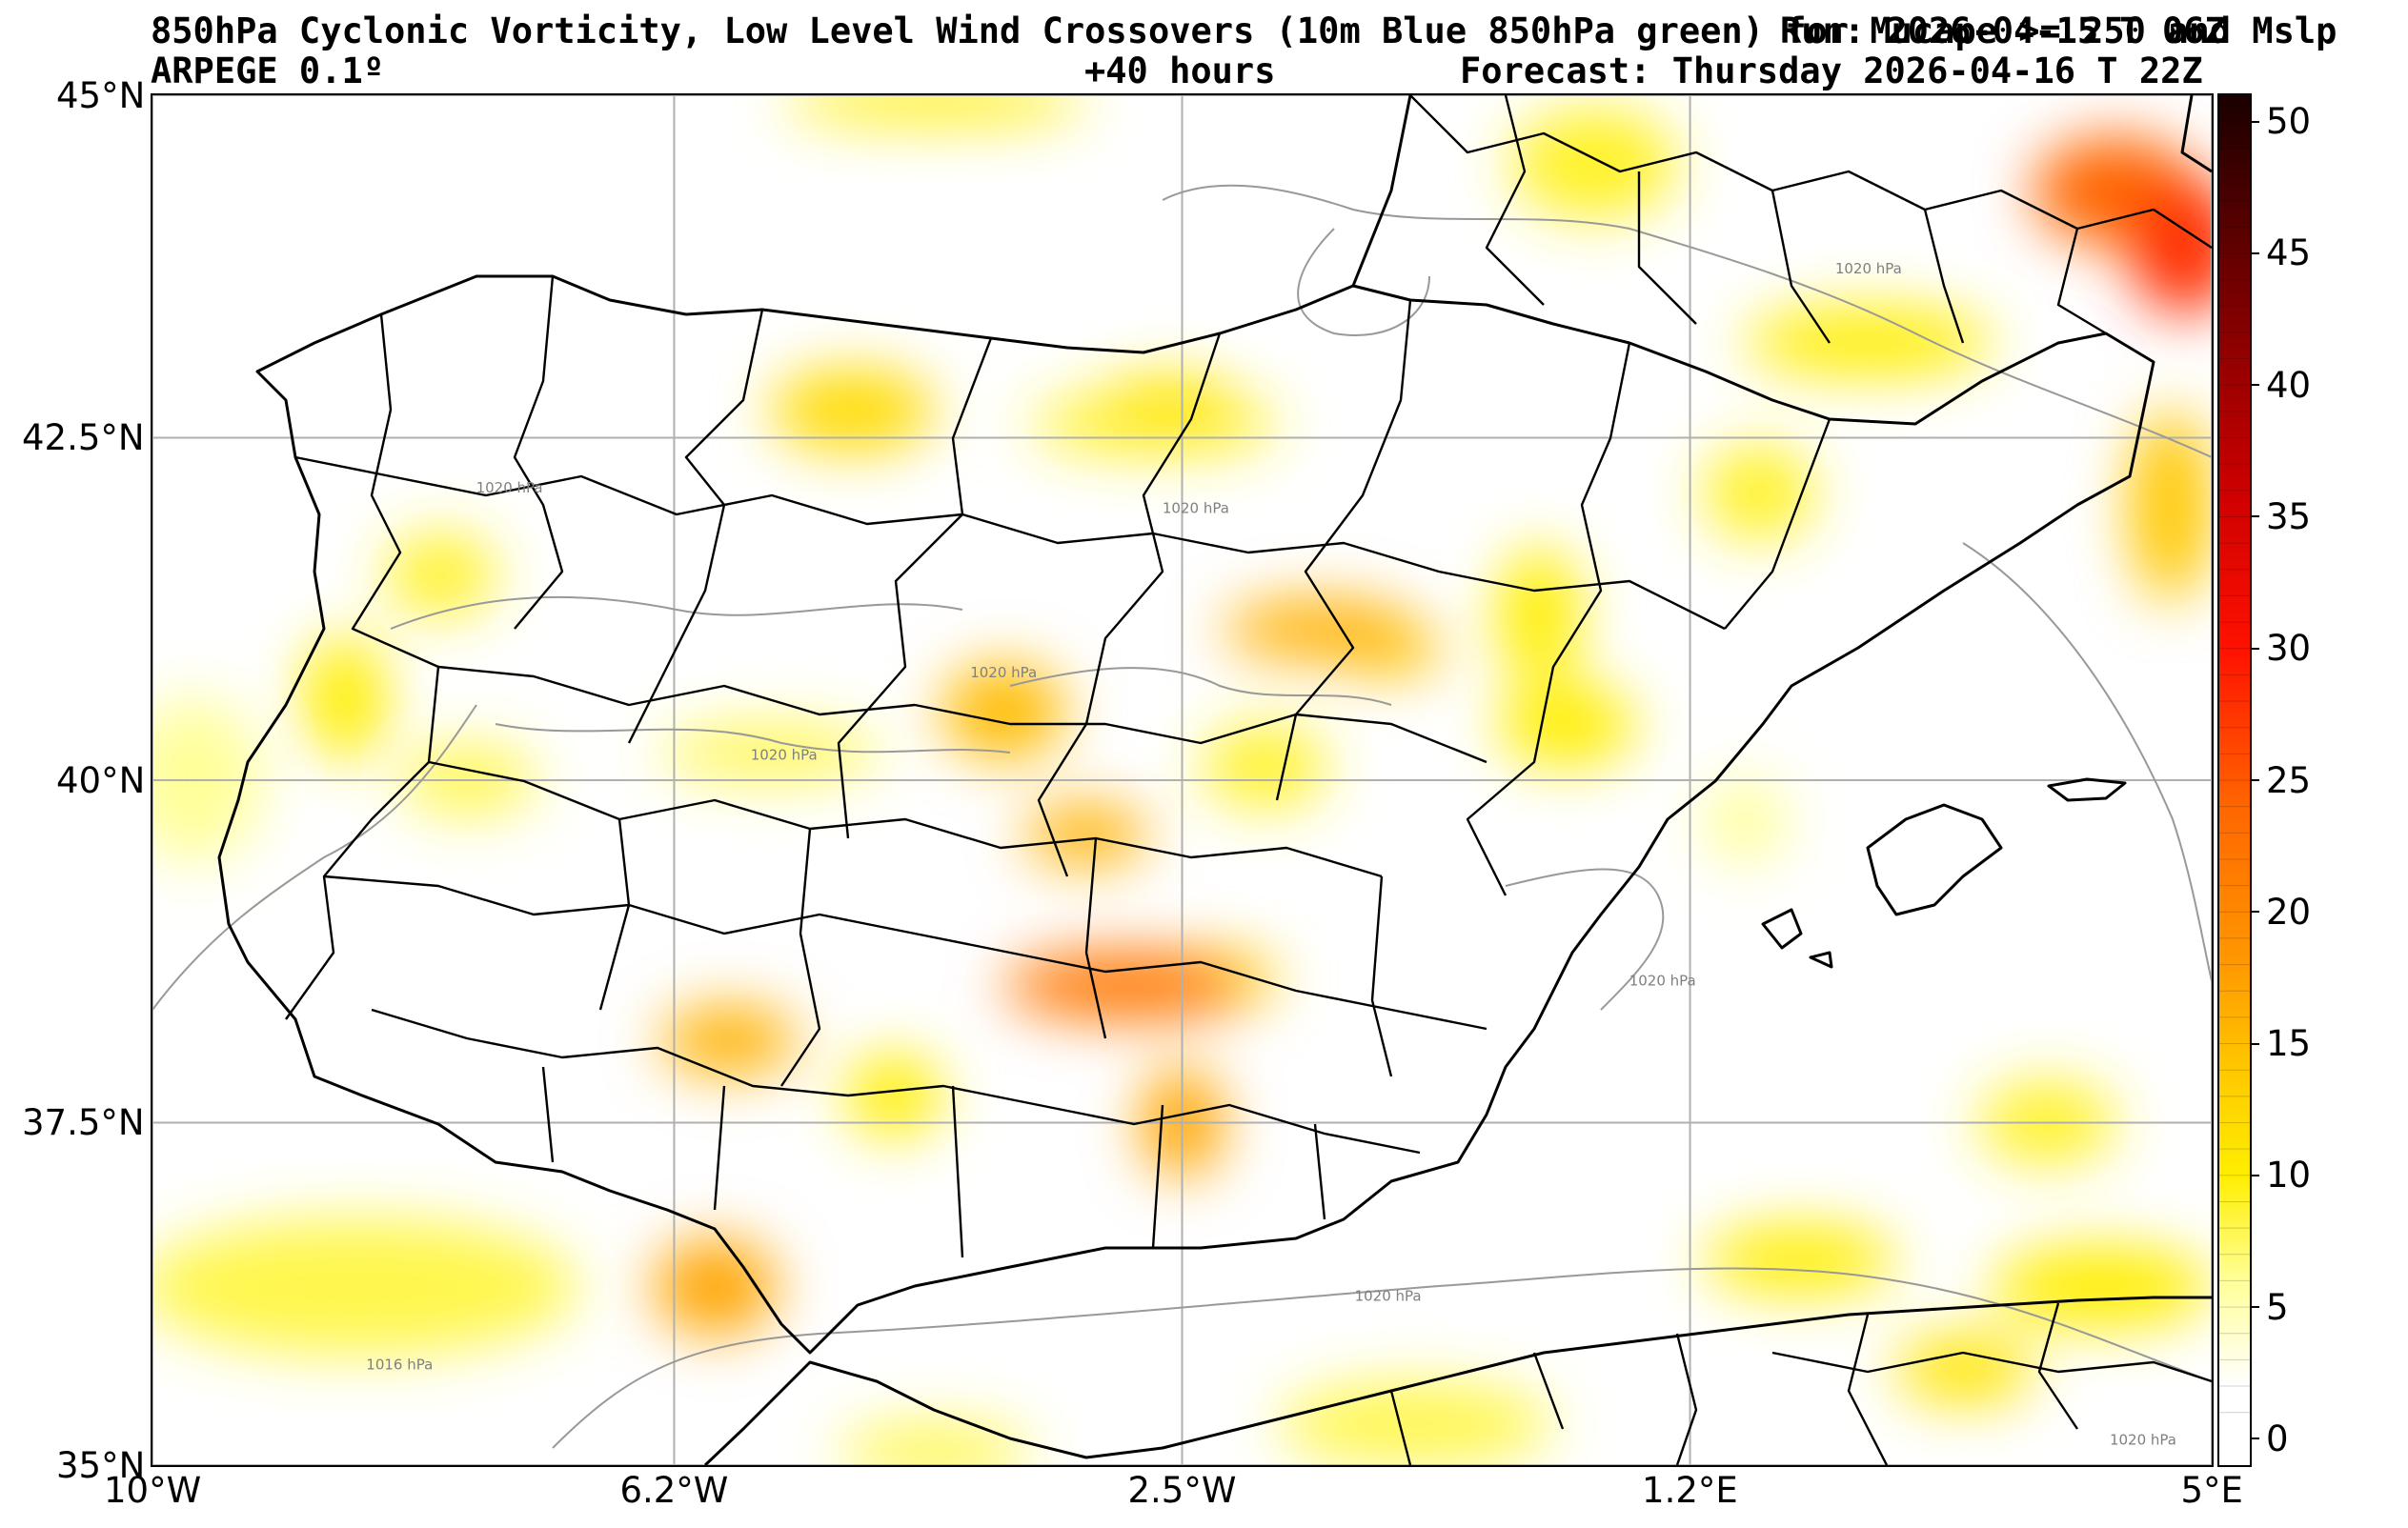 The height and width of the screenshot is (1528, 2408). What do you see at coordinates (2289, 516) in the screenshot?
I see `colorbar-tick-label: 35` at bounding box center [2289, 516].